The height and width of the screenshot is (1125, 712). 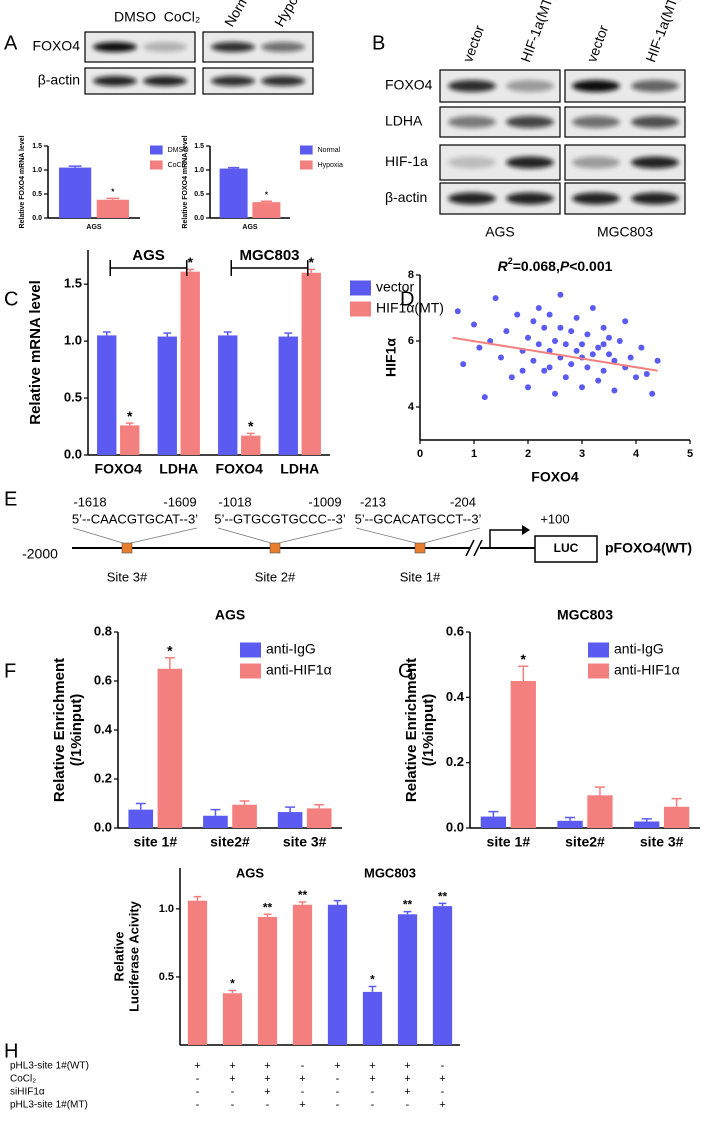 I want to click on x-tick-label: site 3#, so click(x=305, y=842).